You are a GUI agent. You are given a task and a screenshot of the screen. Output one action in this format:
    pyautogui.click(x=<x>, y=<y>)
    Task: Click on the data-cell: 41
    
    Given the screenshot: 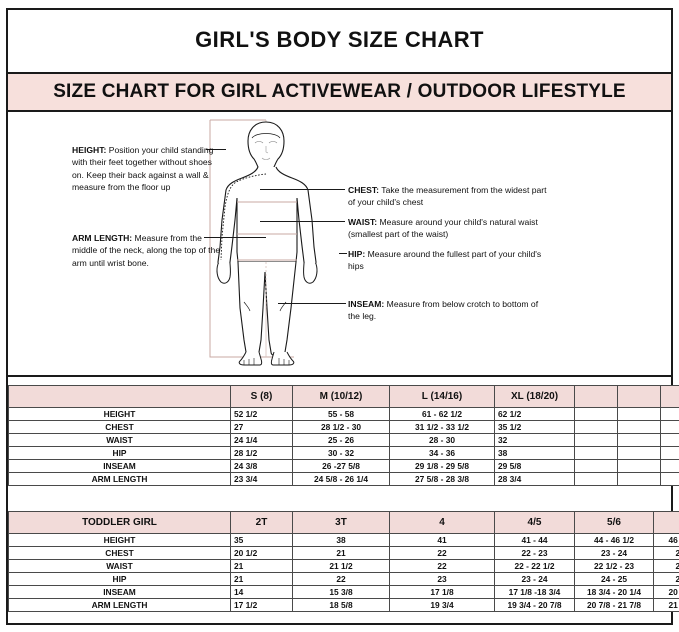 What is the action you would take?
    pyautogui.click(x=442, y=540)
    